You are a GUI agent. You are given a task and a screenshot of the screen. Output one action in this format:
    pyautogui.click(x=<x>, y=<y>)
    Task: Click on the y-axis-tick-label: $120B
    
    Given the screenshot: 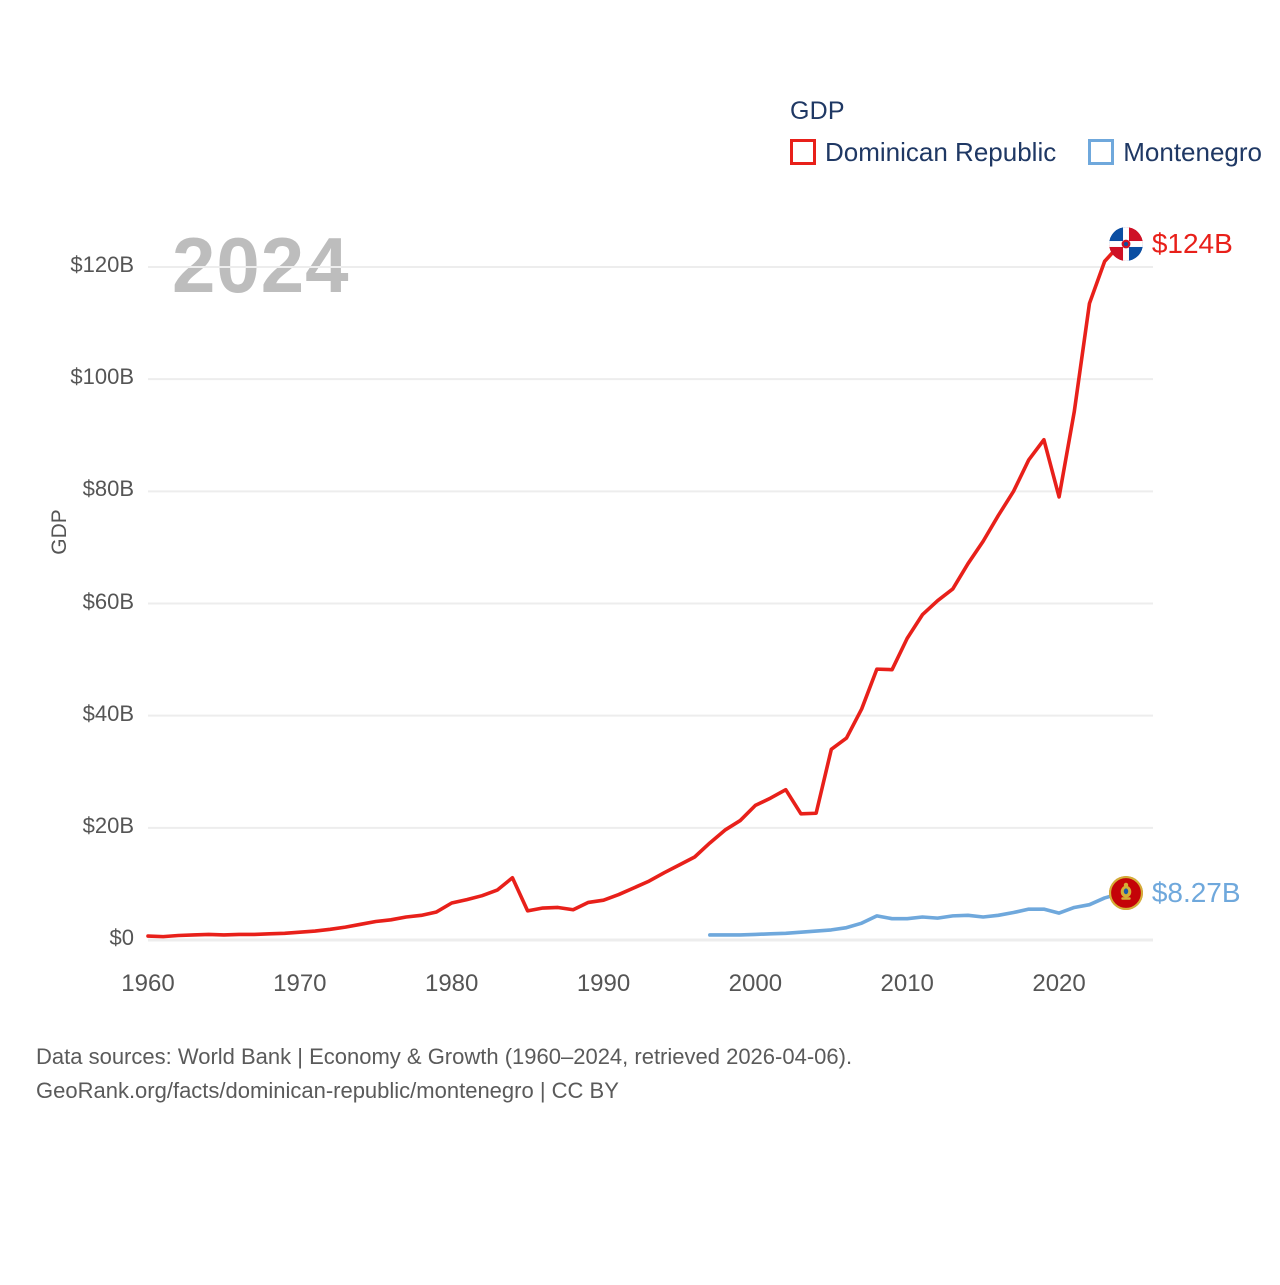 What is the action you would take?
    pyautogui.click(x=102, y=264)
    